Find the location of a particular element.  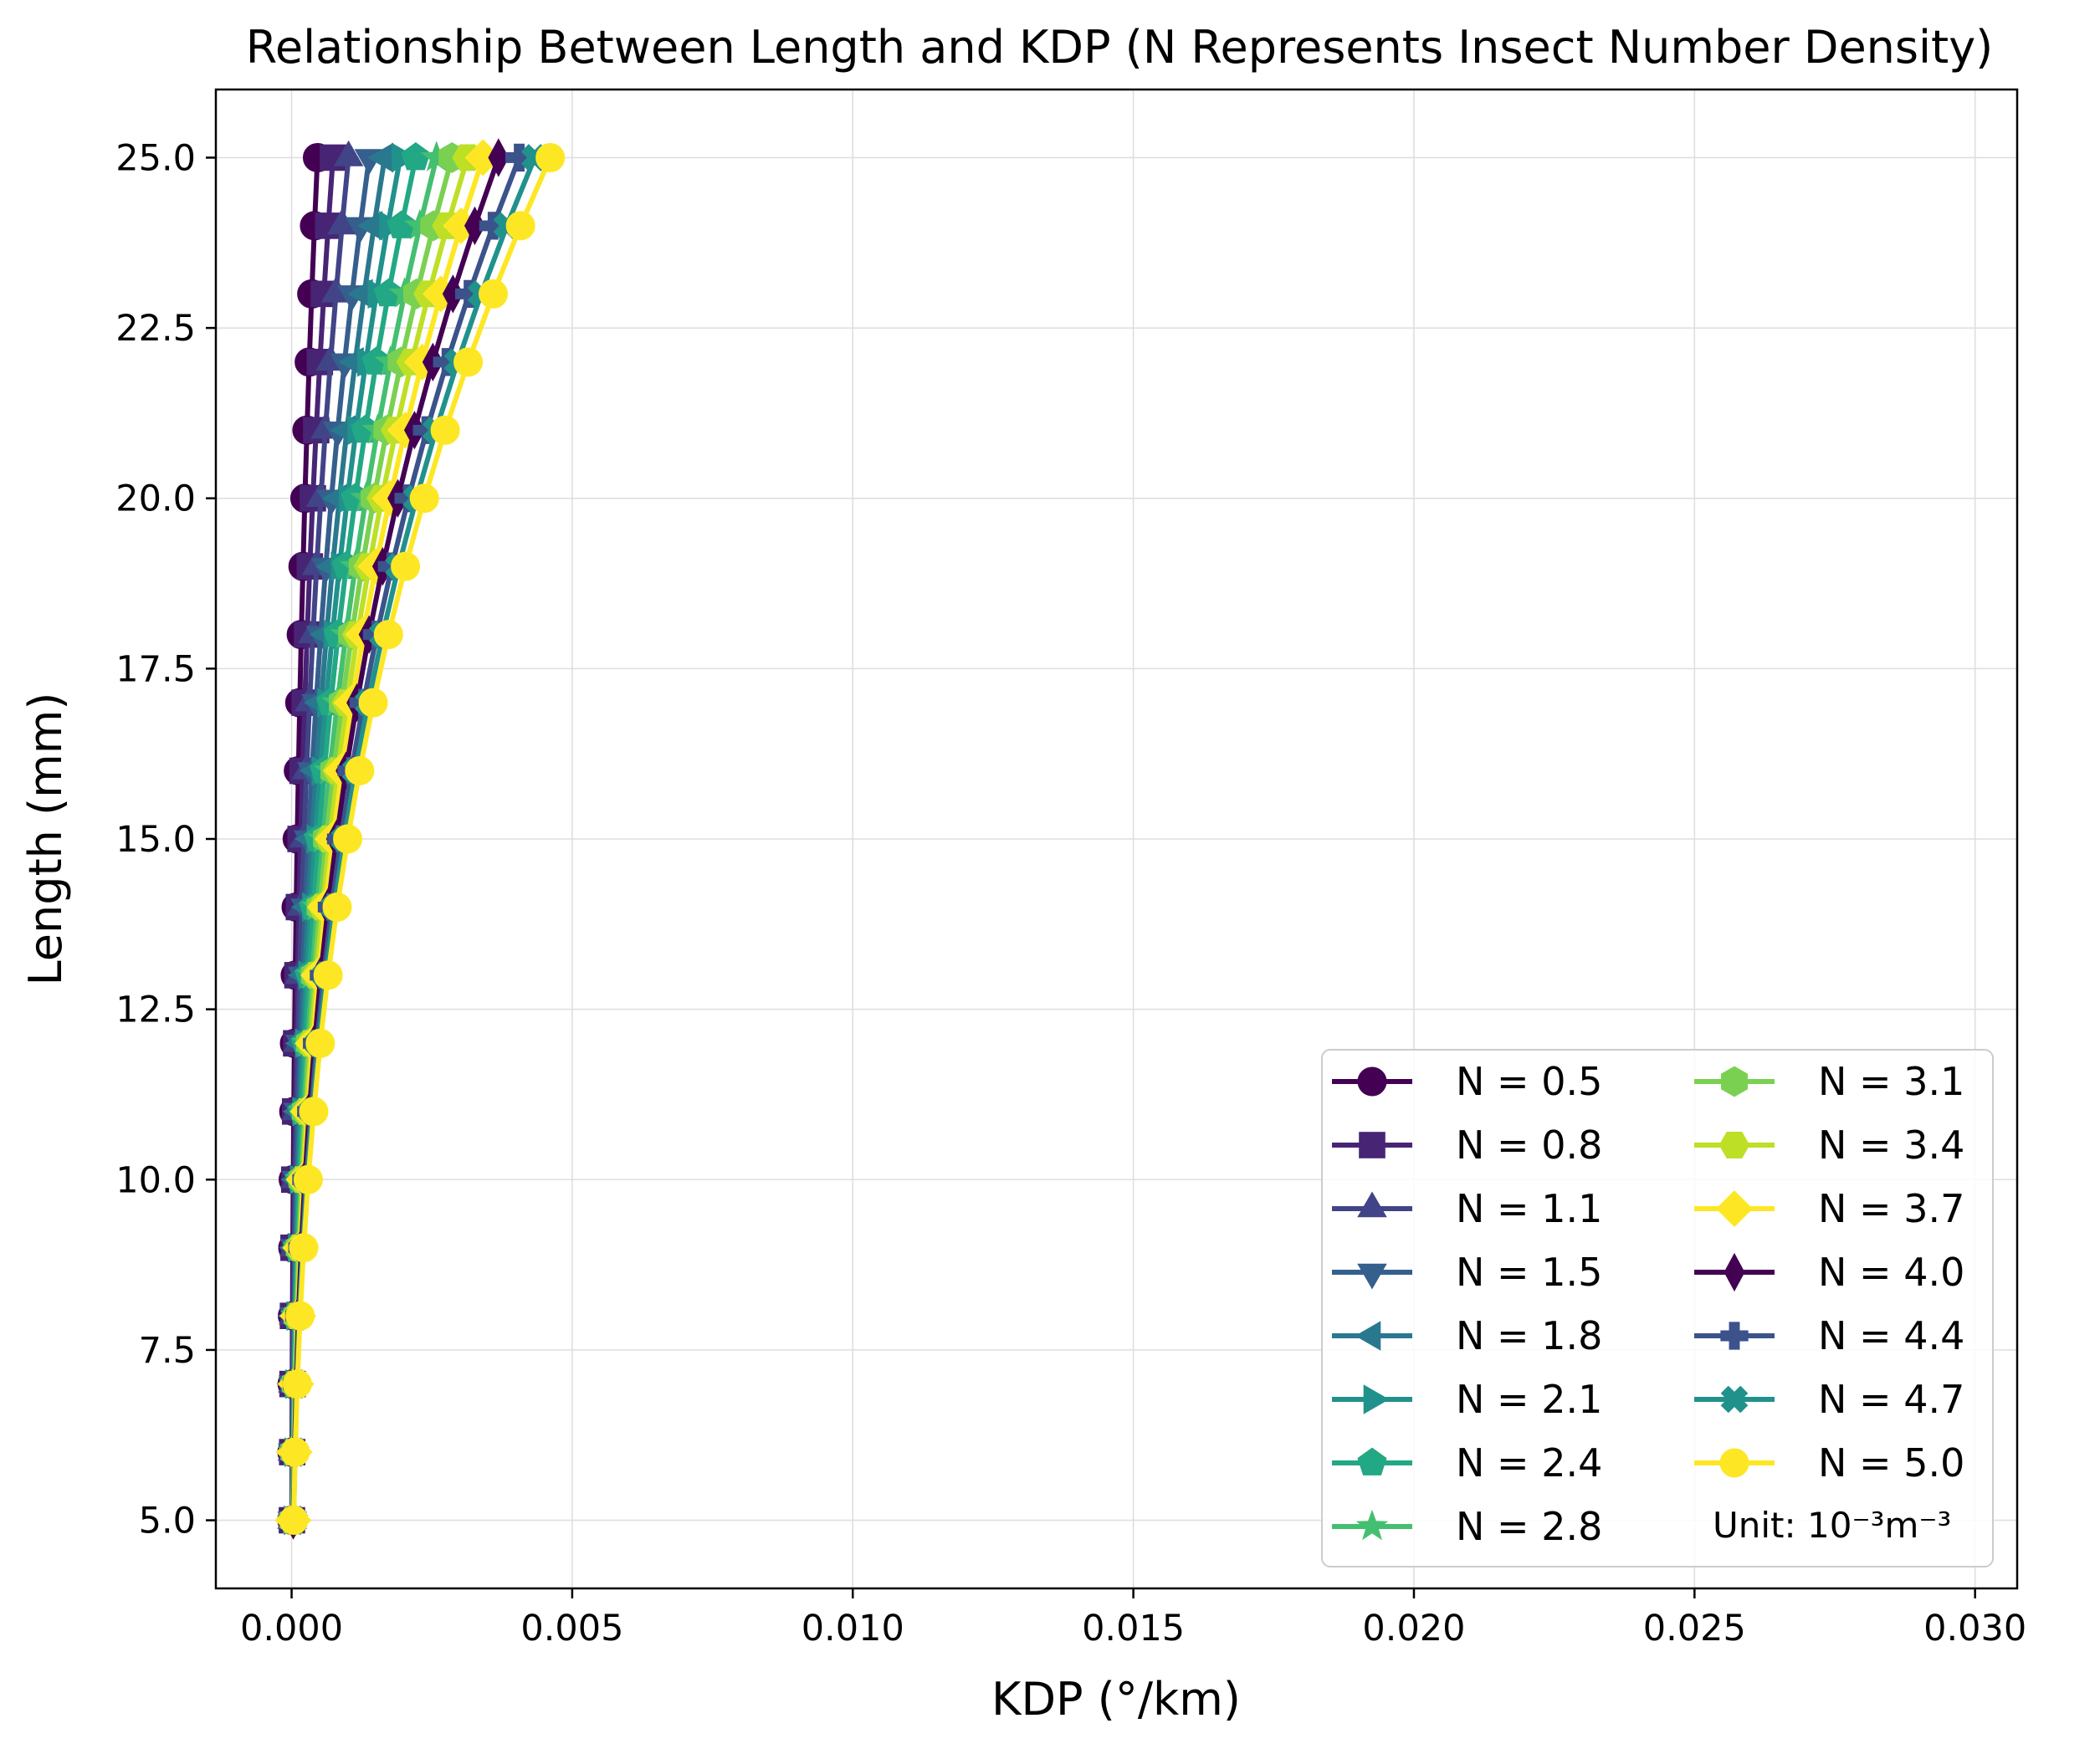

legend-label: N = 5.0 is located at coordinates (1891, 1463).